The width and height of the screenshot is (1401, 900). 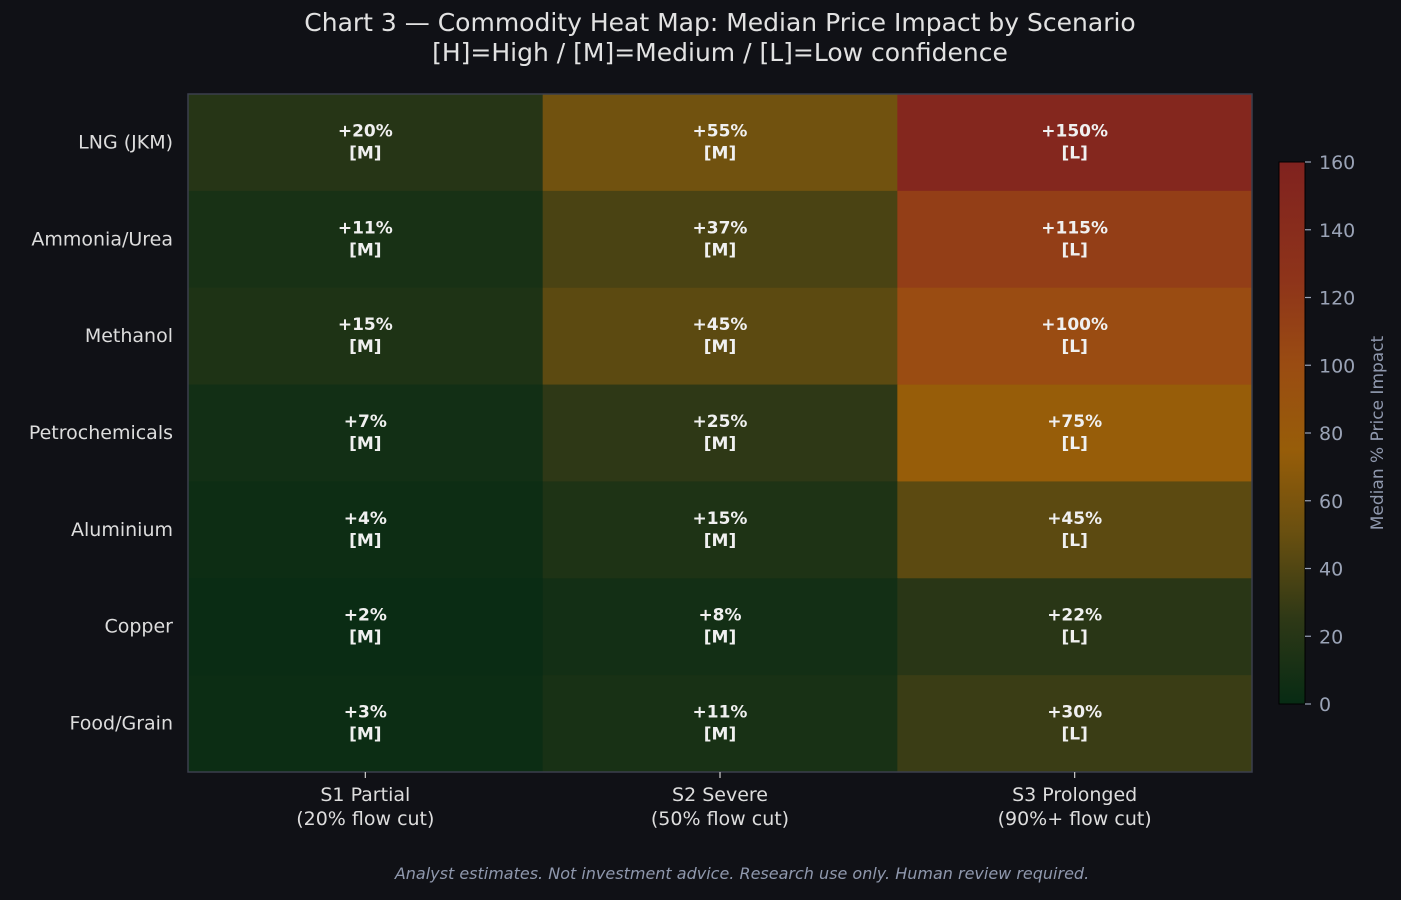 I want to click on colorbar-tick-label: 100, so click(x=1337, y=366).